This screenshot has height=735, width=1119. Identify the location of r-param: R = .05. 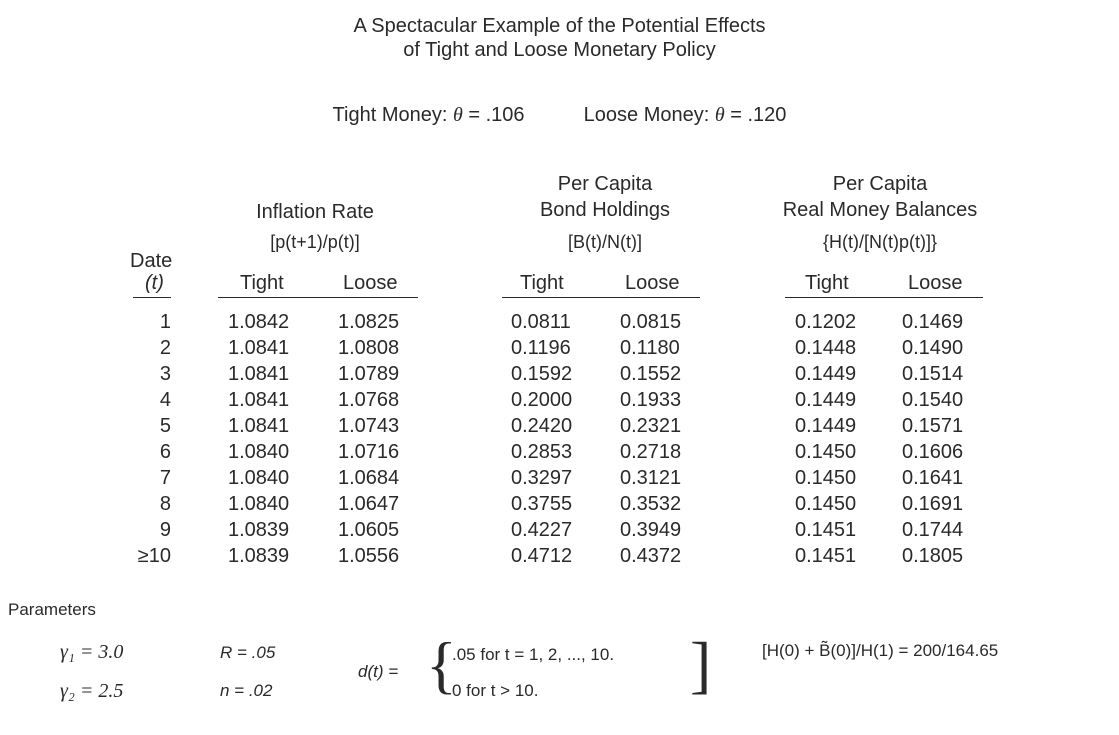
(248, 652).